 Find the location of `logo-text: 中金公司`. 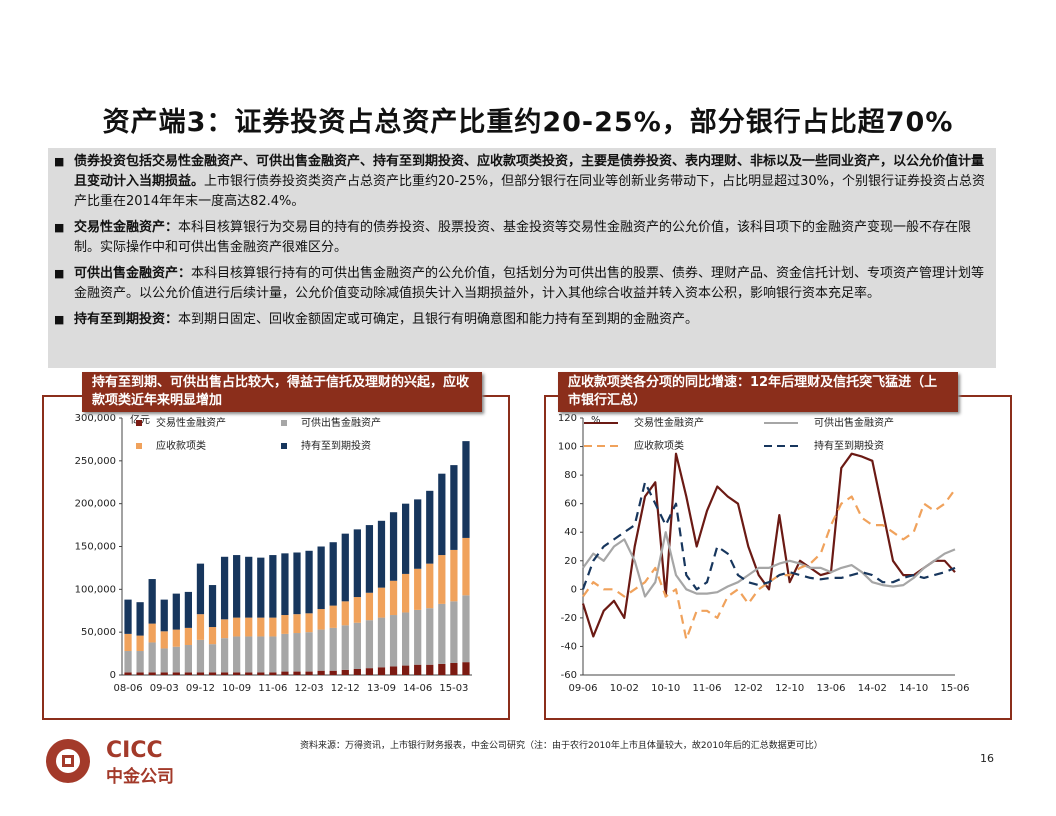

logo-text: 中金公司 is located at coordinates (140, 777).